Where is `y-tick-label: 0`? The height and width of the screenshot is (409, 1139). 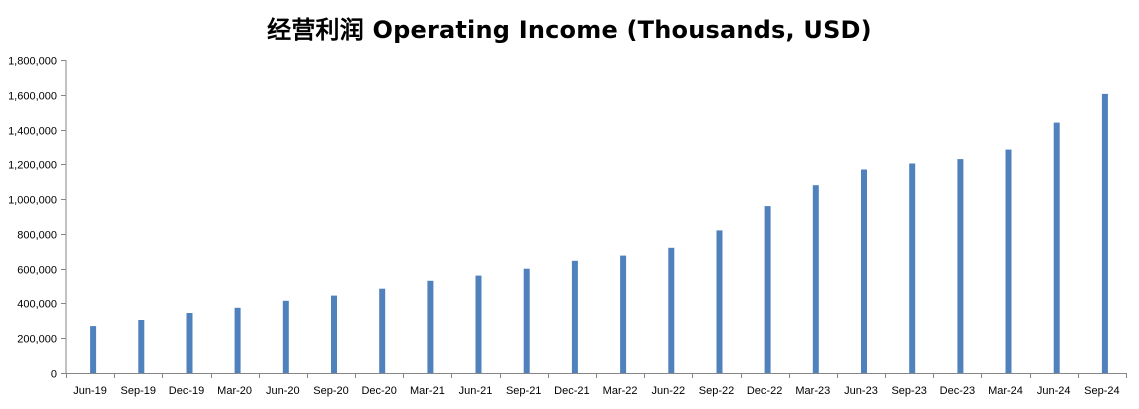 y-tick-label: 0 is located at coordinates (54, 375).